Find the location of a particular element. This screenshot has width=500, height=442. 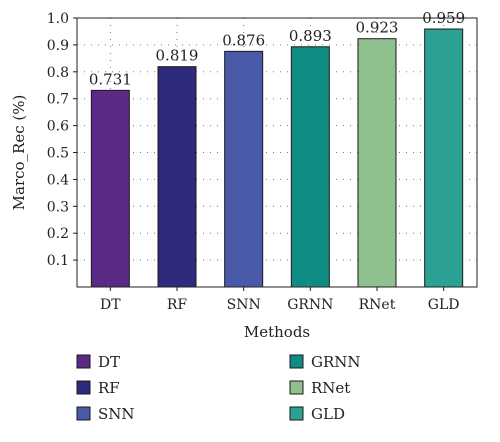

bar-grnn is located at coordinates (310, 167).